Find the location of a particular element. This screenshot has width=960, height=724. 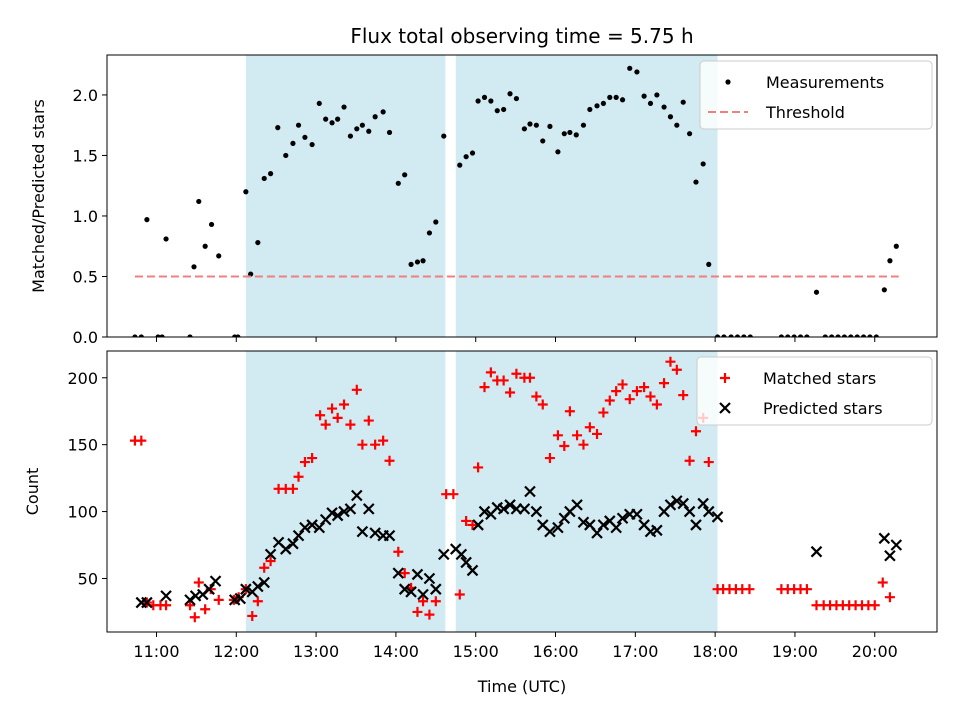

x-tick-label: 13:00 is located at coordinates (316, 651).